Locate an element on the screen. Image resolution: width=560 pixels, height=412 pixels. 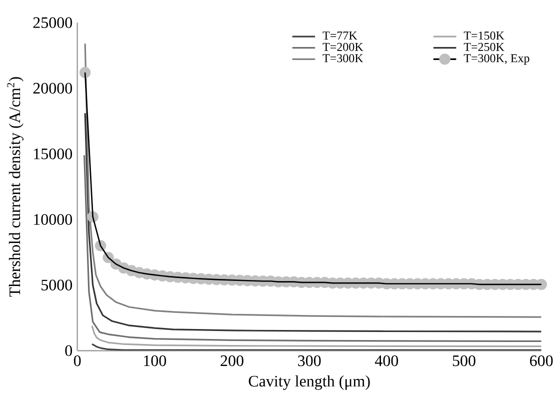
legend-label: T=300K, Exp is located at coordinates (497, 59).